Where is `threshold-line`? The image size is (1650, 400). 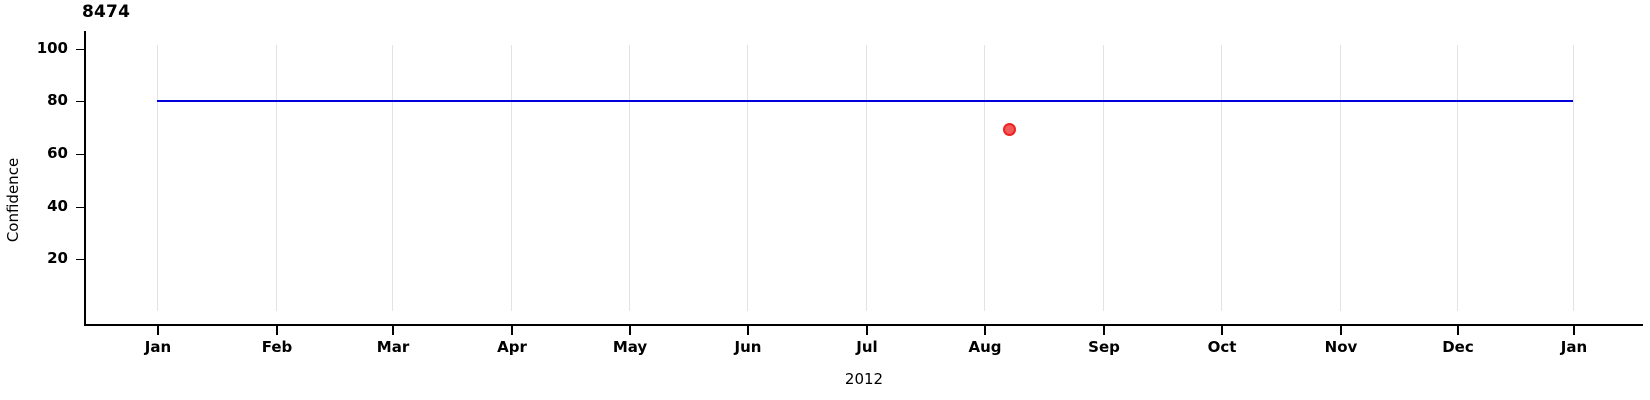 threshold-line is located at coordinates (865, 101).